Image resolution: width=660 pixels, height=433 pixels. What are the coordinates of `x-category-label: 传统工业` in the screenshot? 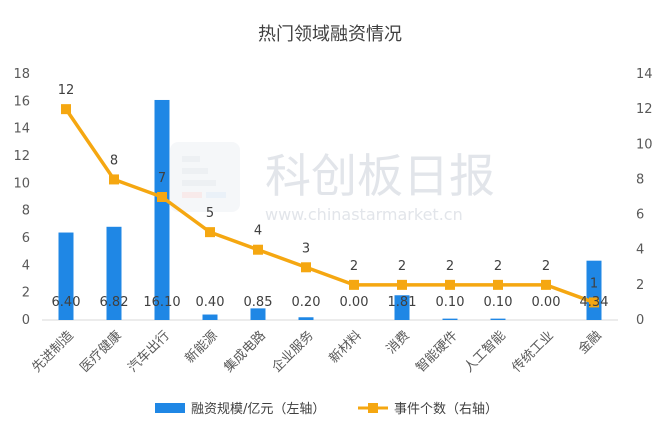 It's located at (532, 351).